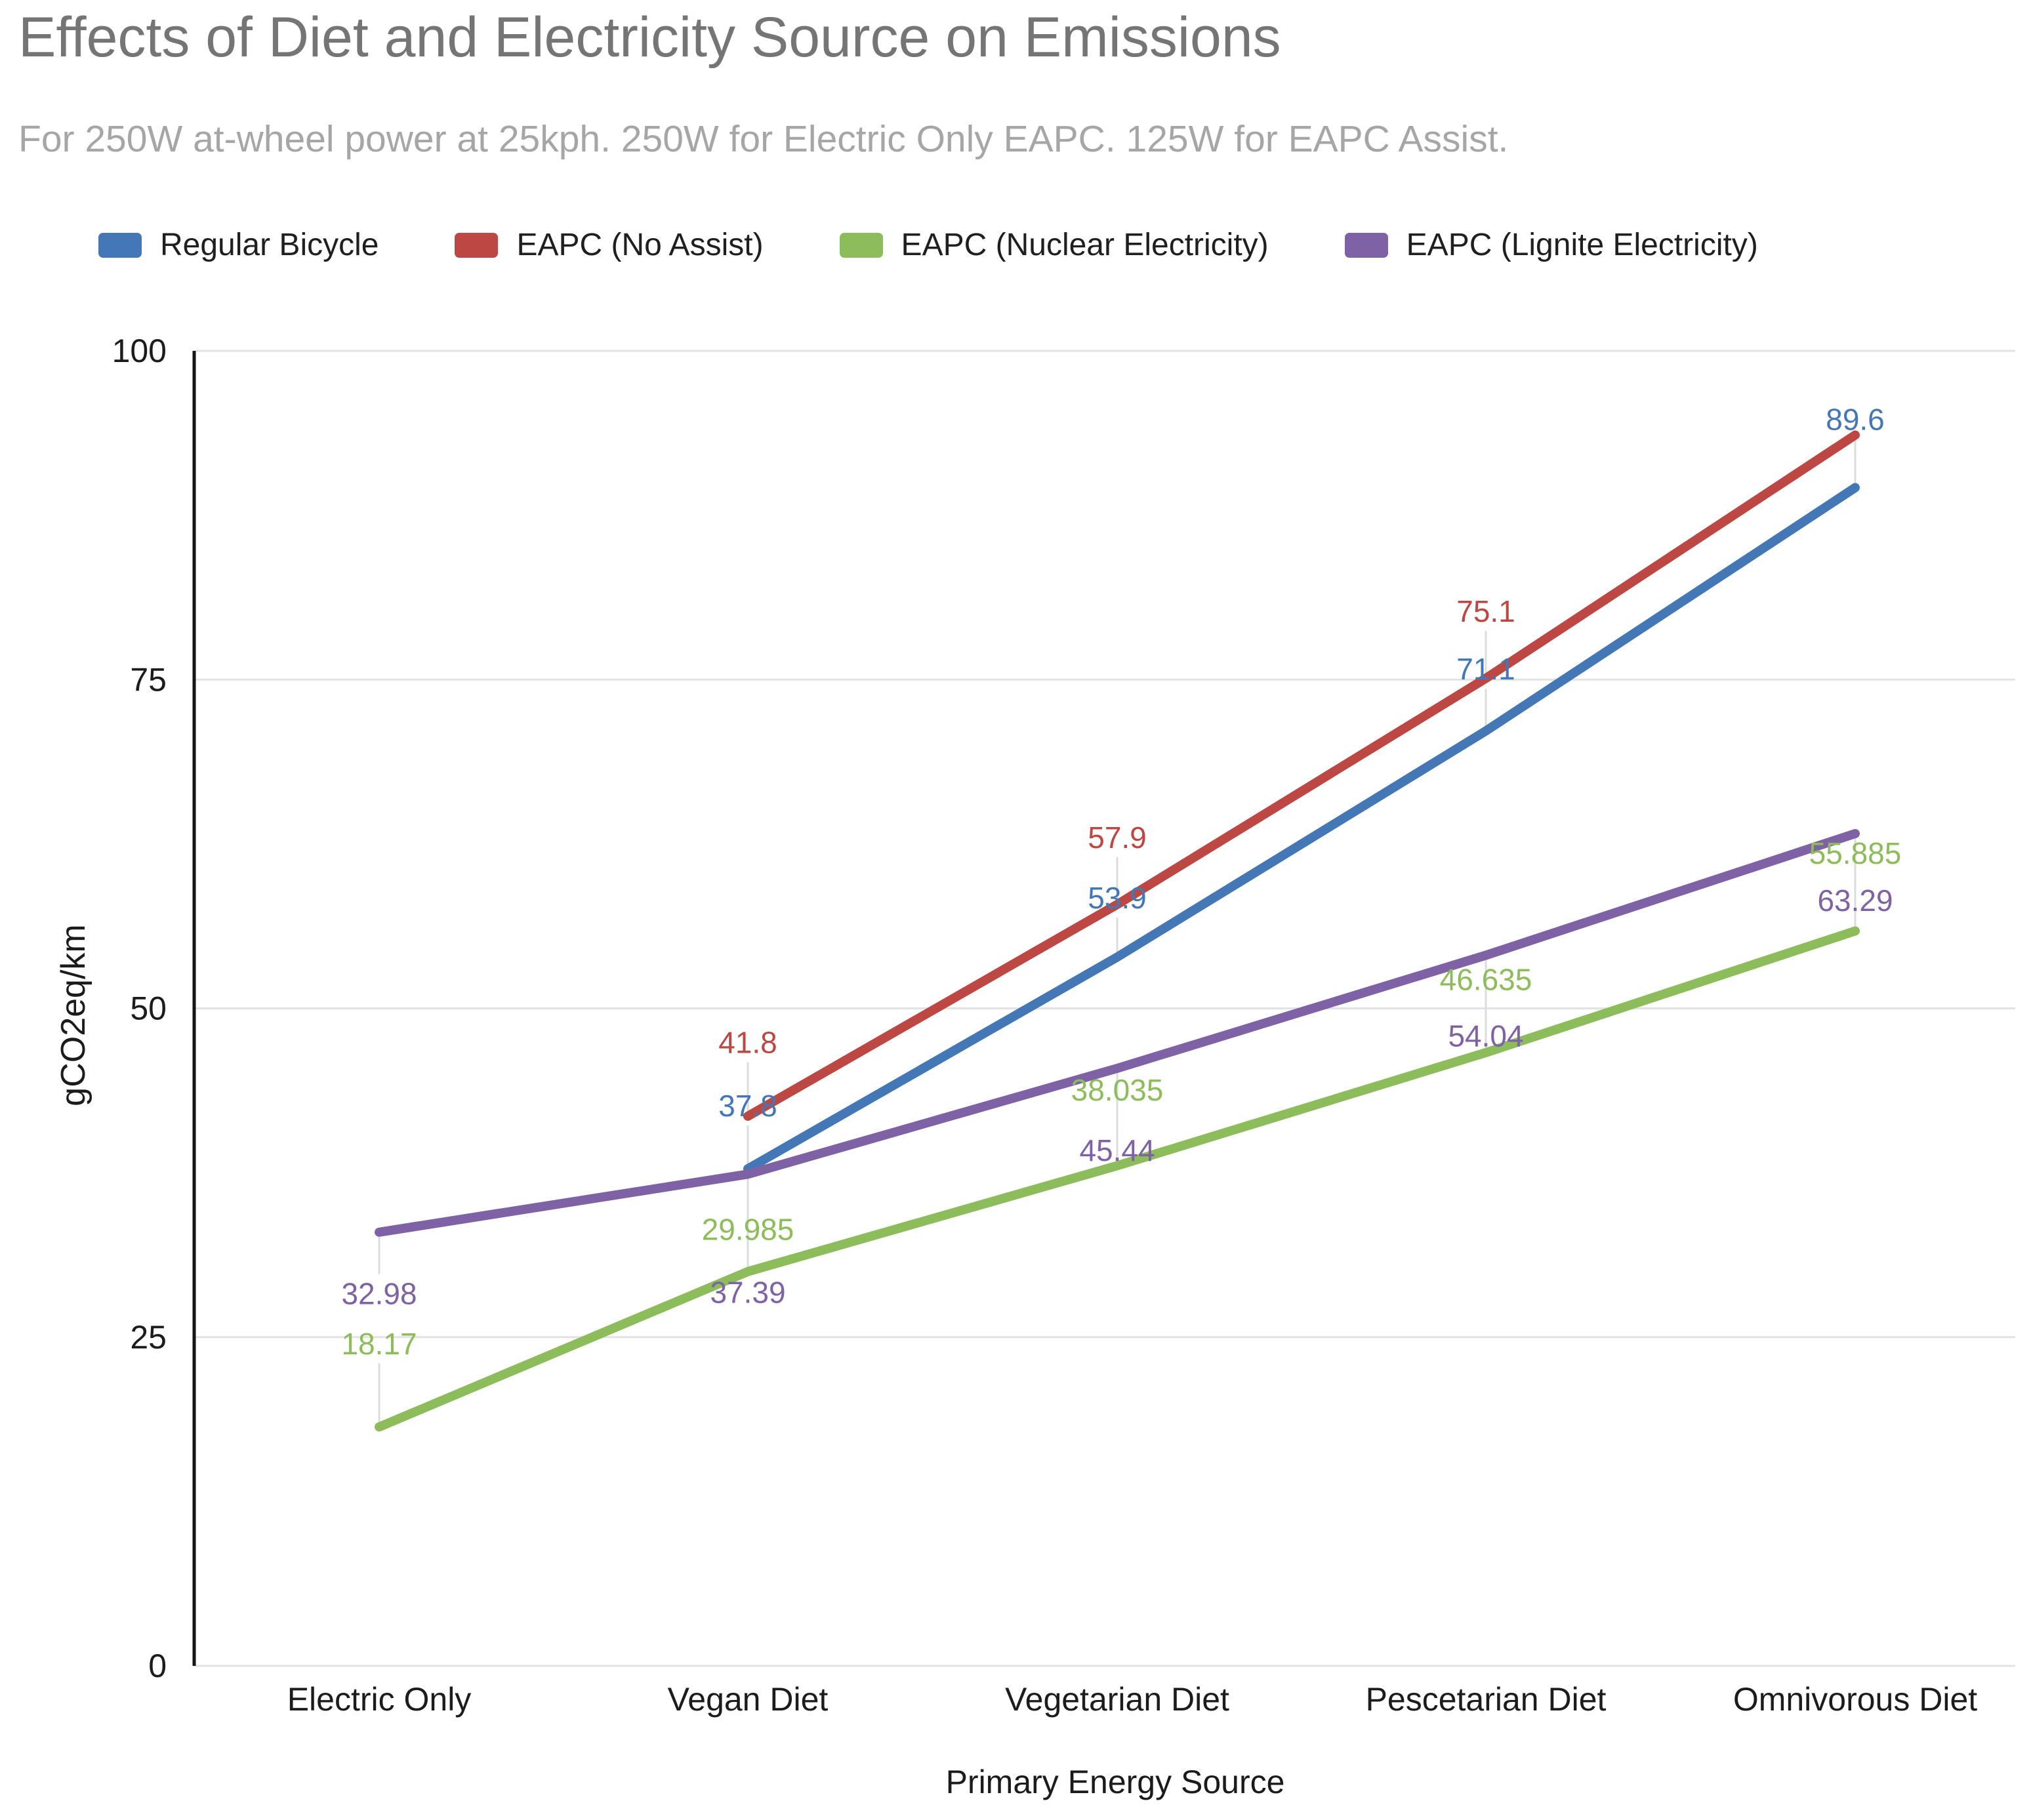 The width and height of the screenshot is (2031, 1820). I want to click on x-tick-label: Vegan Diet, so click(749, 1699).